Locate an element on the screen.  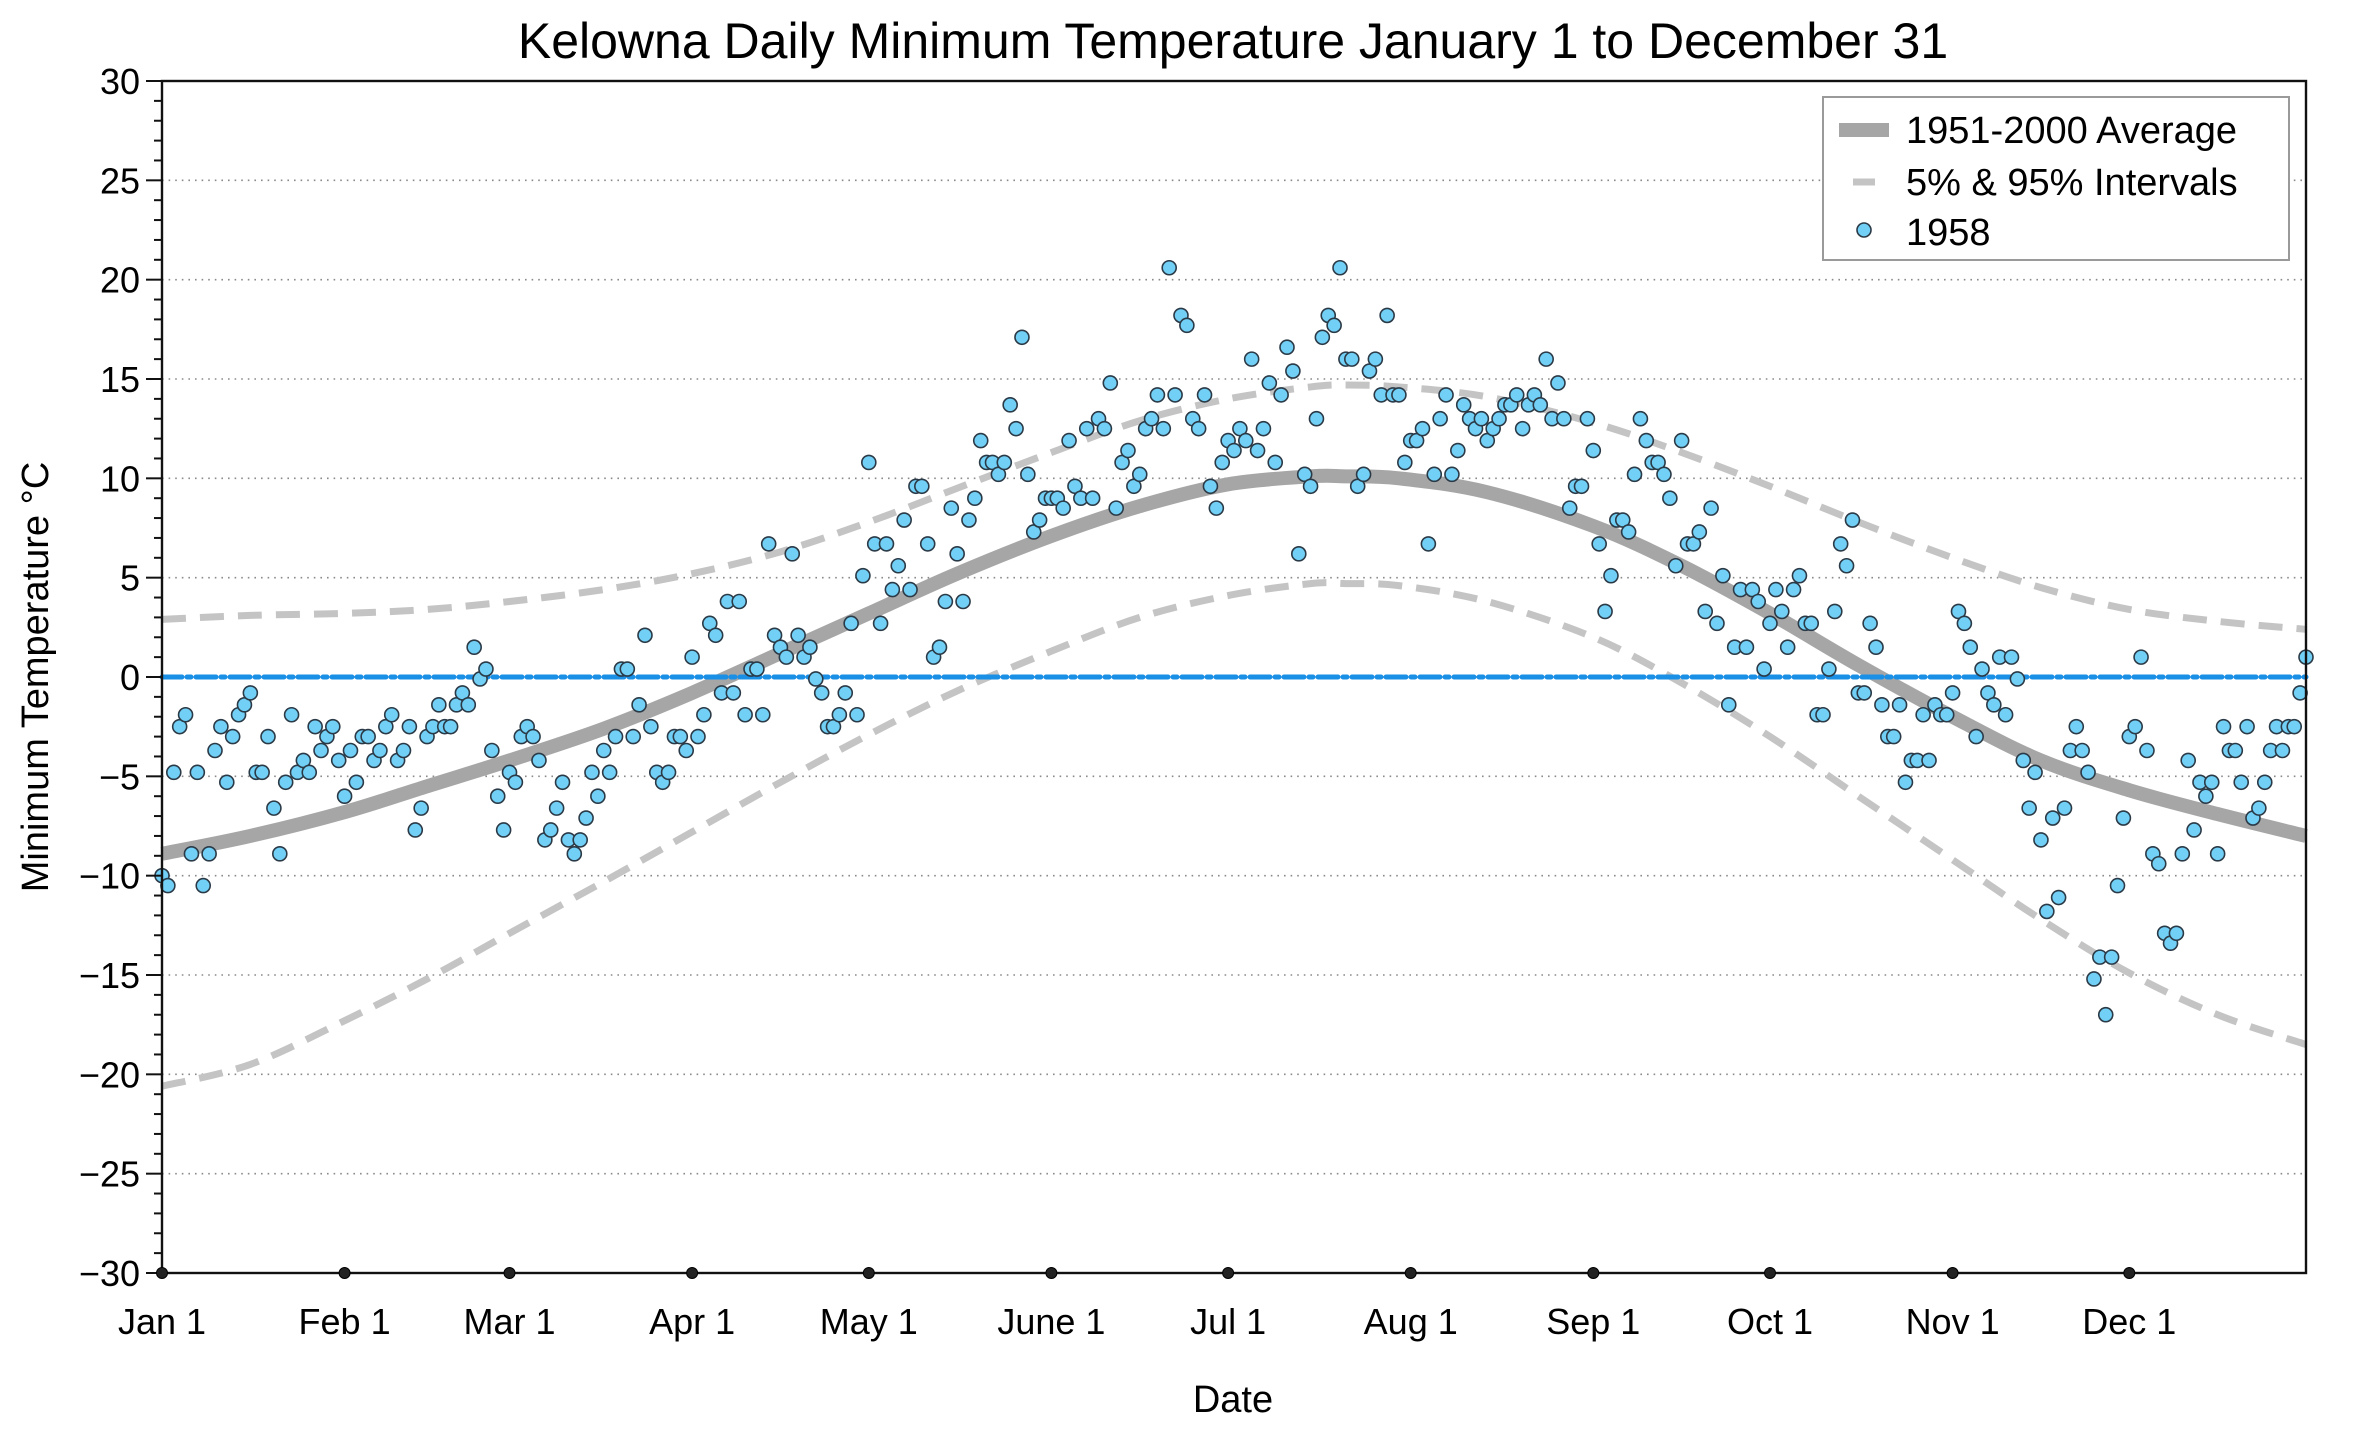
y-tick-label: 5 is located at coordinates (130, 578).